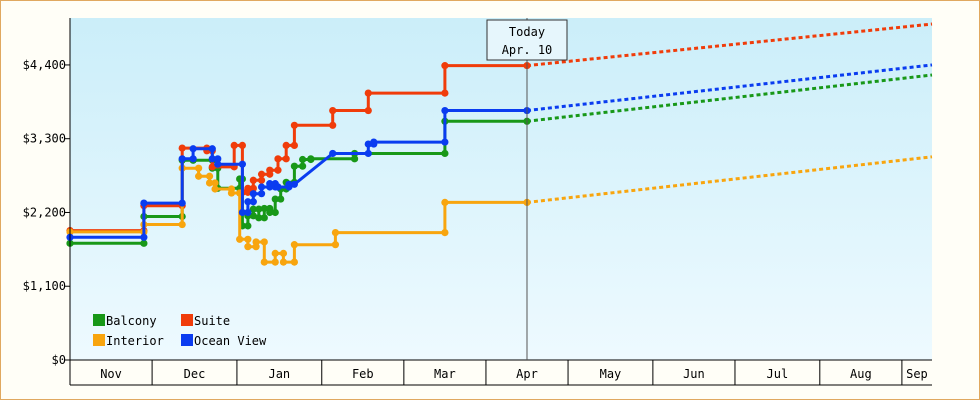  Describe the element at coordinates (527, 40) in the screenshot. I see `today-box` at that location.